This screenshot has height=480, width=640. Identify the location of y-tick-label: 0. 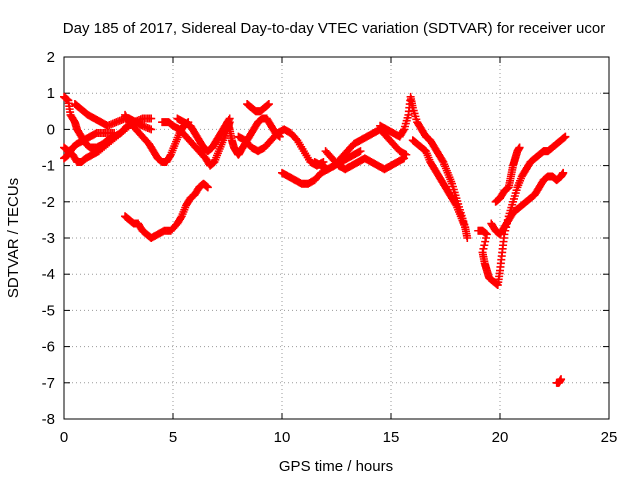
(51, 129).